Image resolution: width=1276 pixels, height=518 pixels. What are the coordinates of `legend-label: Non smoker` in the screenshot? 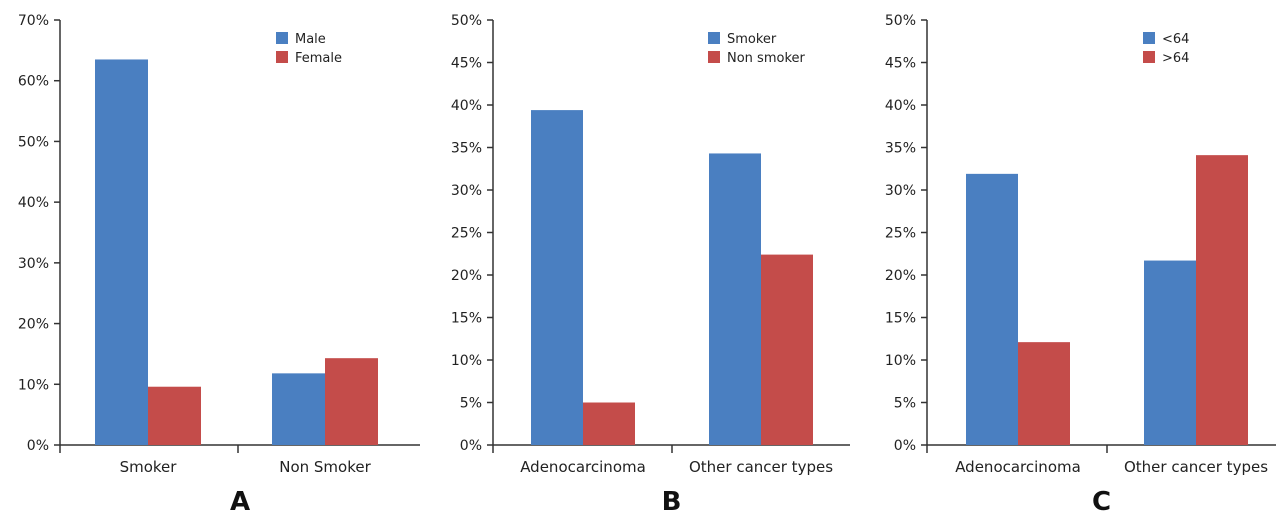 It's located at (766, 58).